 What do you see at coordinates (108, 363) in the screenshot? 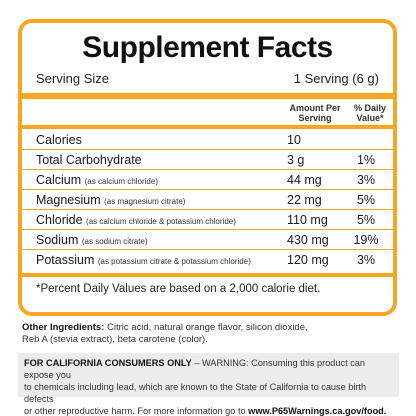
I see `warning-label: FOR CALIFORNIA CONSUMERS ONLY` at bounding box center [108, 363].